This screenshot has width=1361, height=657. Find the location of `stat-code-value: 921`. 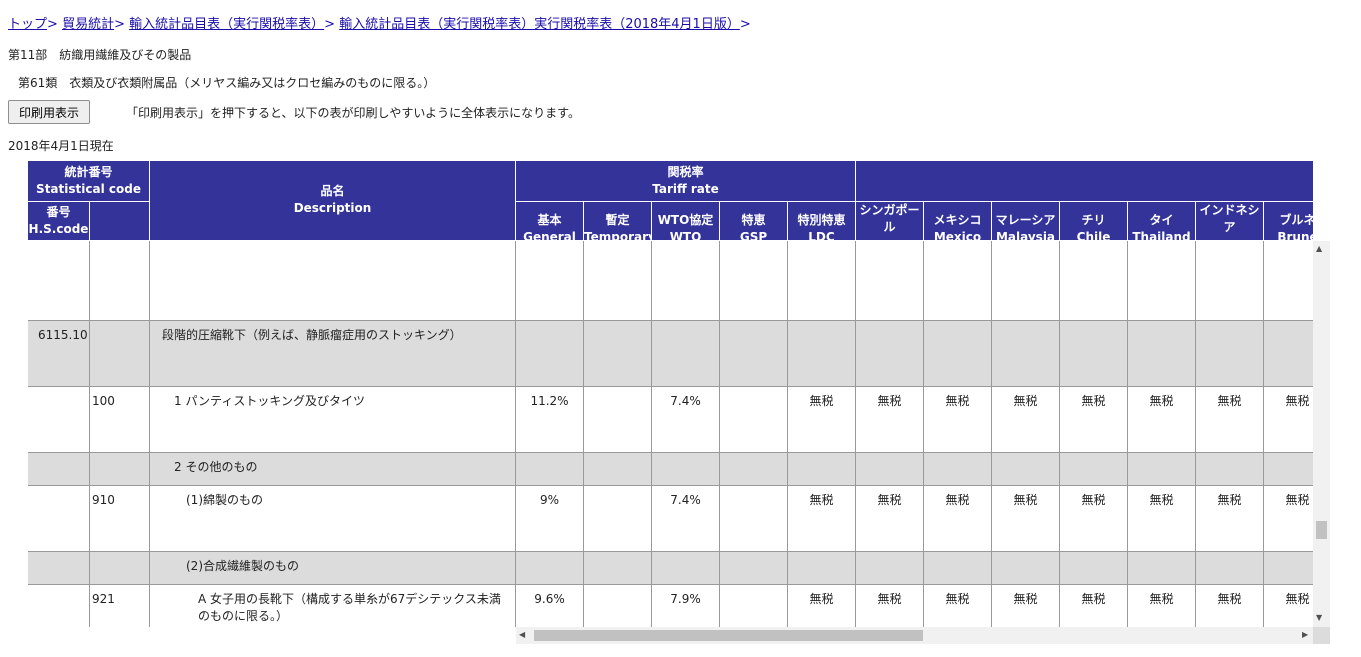

stat-code-value: 921 is located at coordinates (103, 599).